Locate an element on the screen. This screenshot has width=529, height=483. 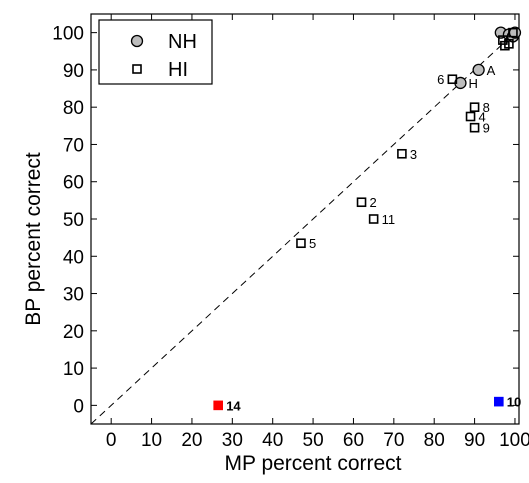
x-axis-title: MP percent correct is located at coordinates (312, 463).